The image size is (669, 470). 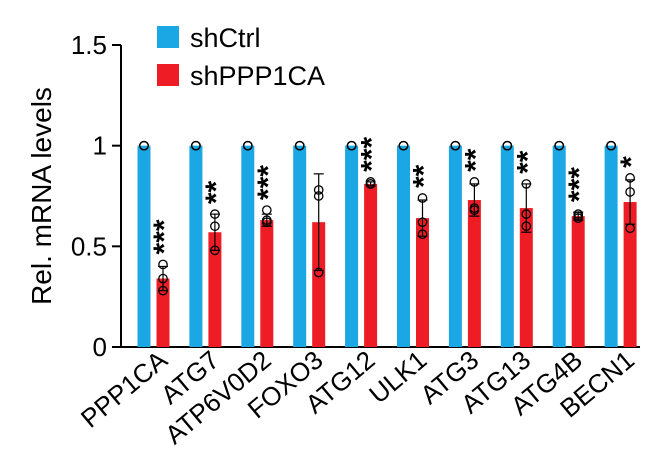 I want to click on x-tick-label: ULK1, so click(x=397, y=377).